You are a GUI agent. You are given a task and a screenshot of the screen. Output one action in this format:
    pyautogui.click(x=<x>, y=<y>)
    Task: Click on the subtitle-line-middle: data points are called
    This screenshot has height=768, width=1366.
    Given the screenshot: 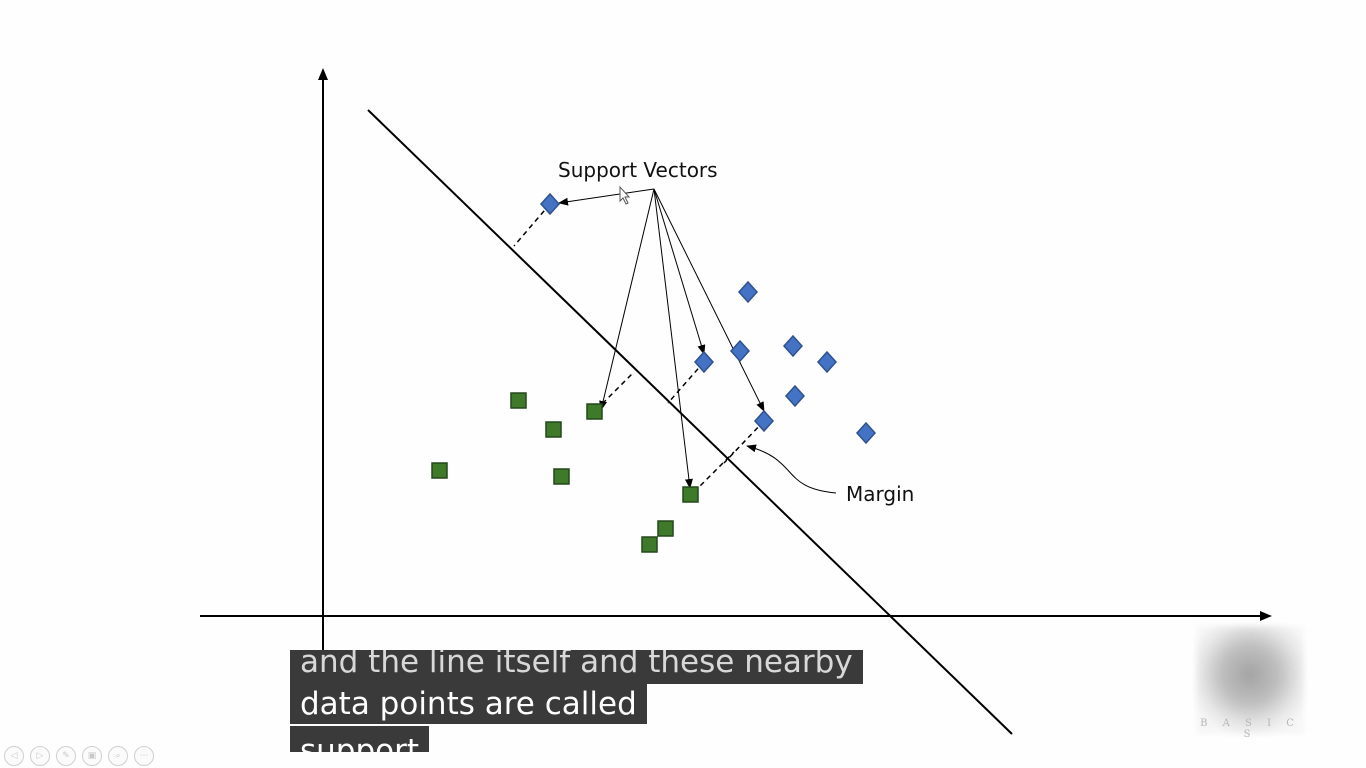 What is the action you would take?
    pyautogui.click(x=468, y=704)
    